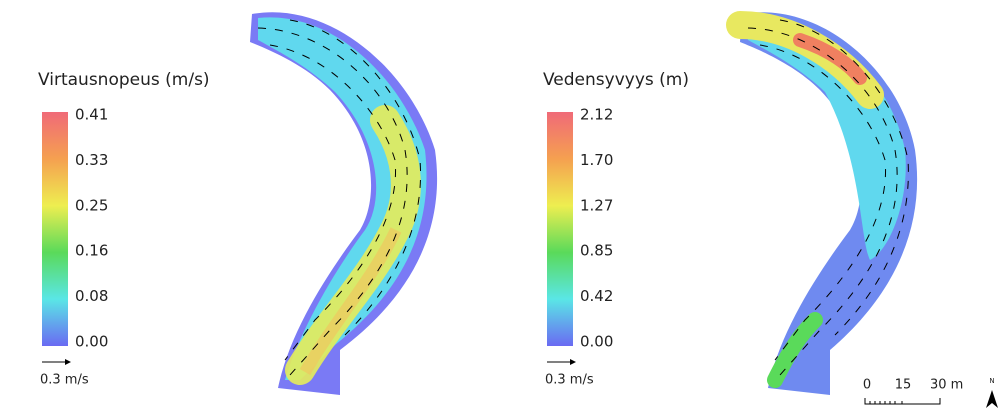 The image size is (1004, 413). What do you see at coordinates (596, 115) in the screenshot?
I see `legend-label: 2.12` at bounding box center [596, 115].